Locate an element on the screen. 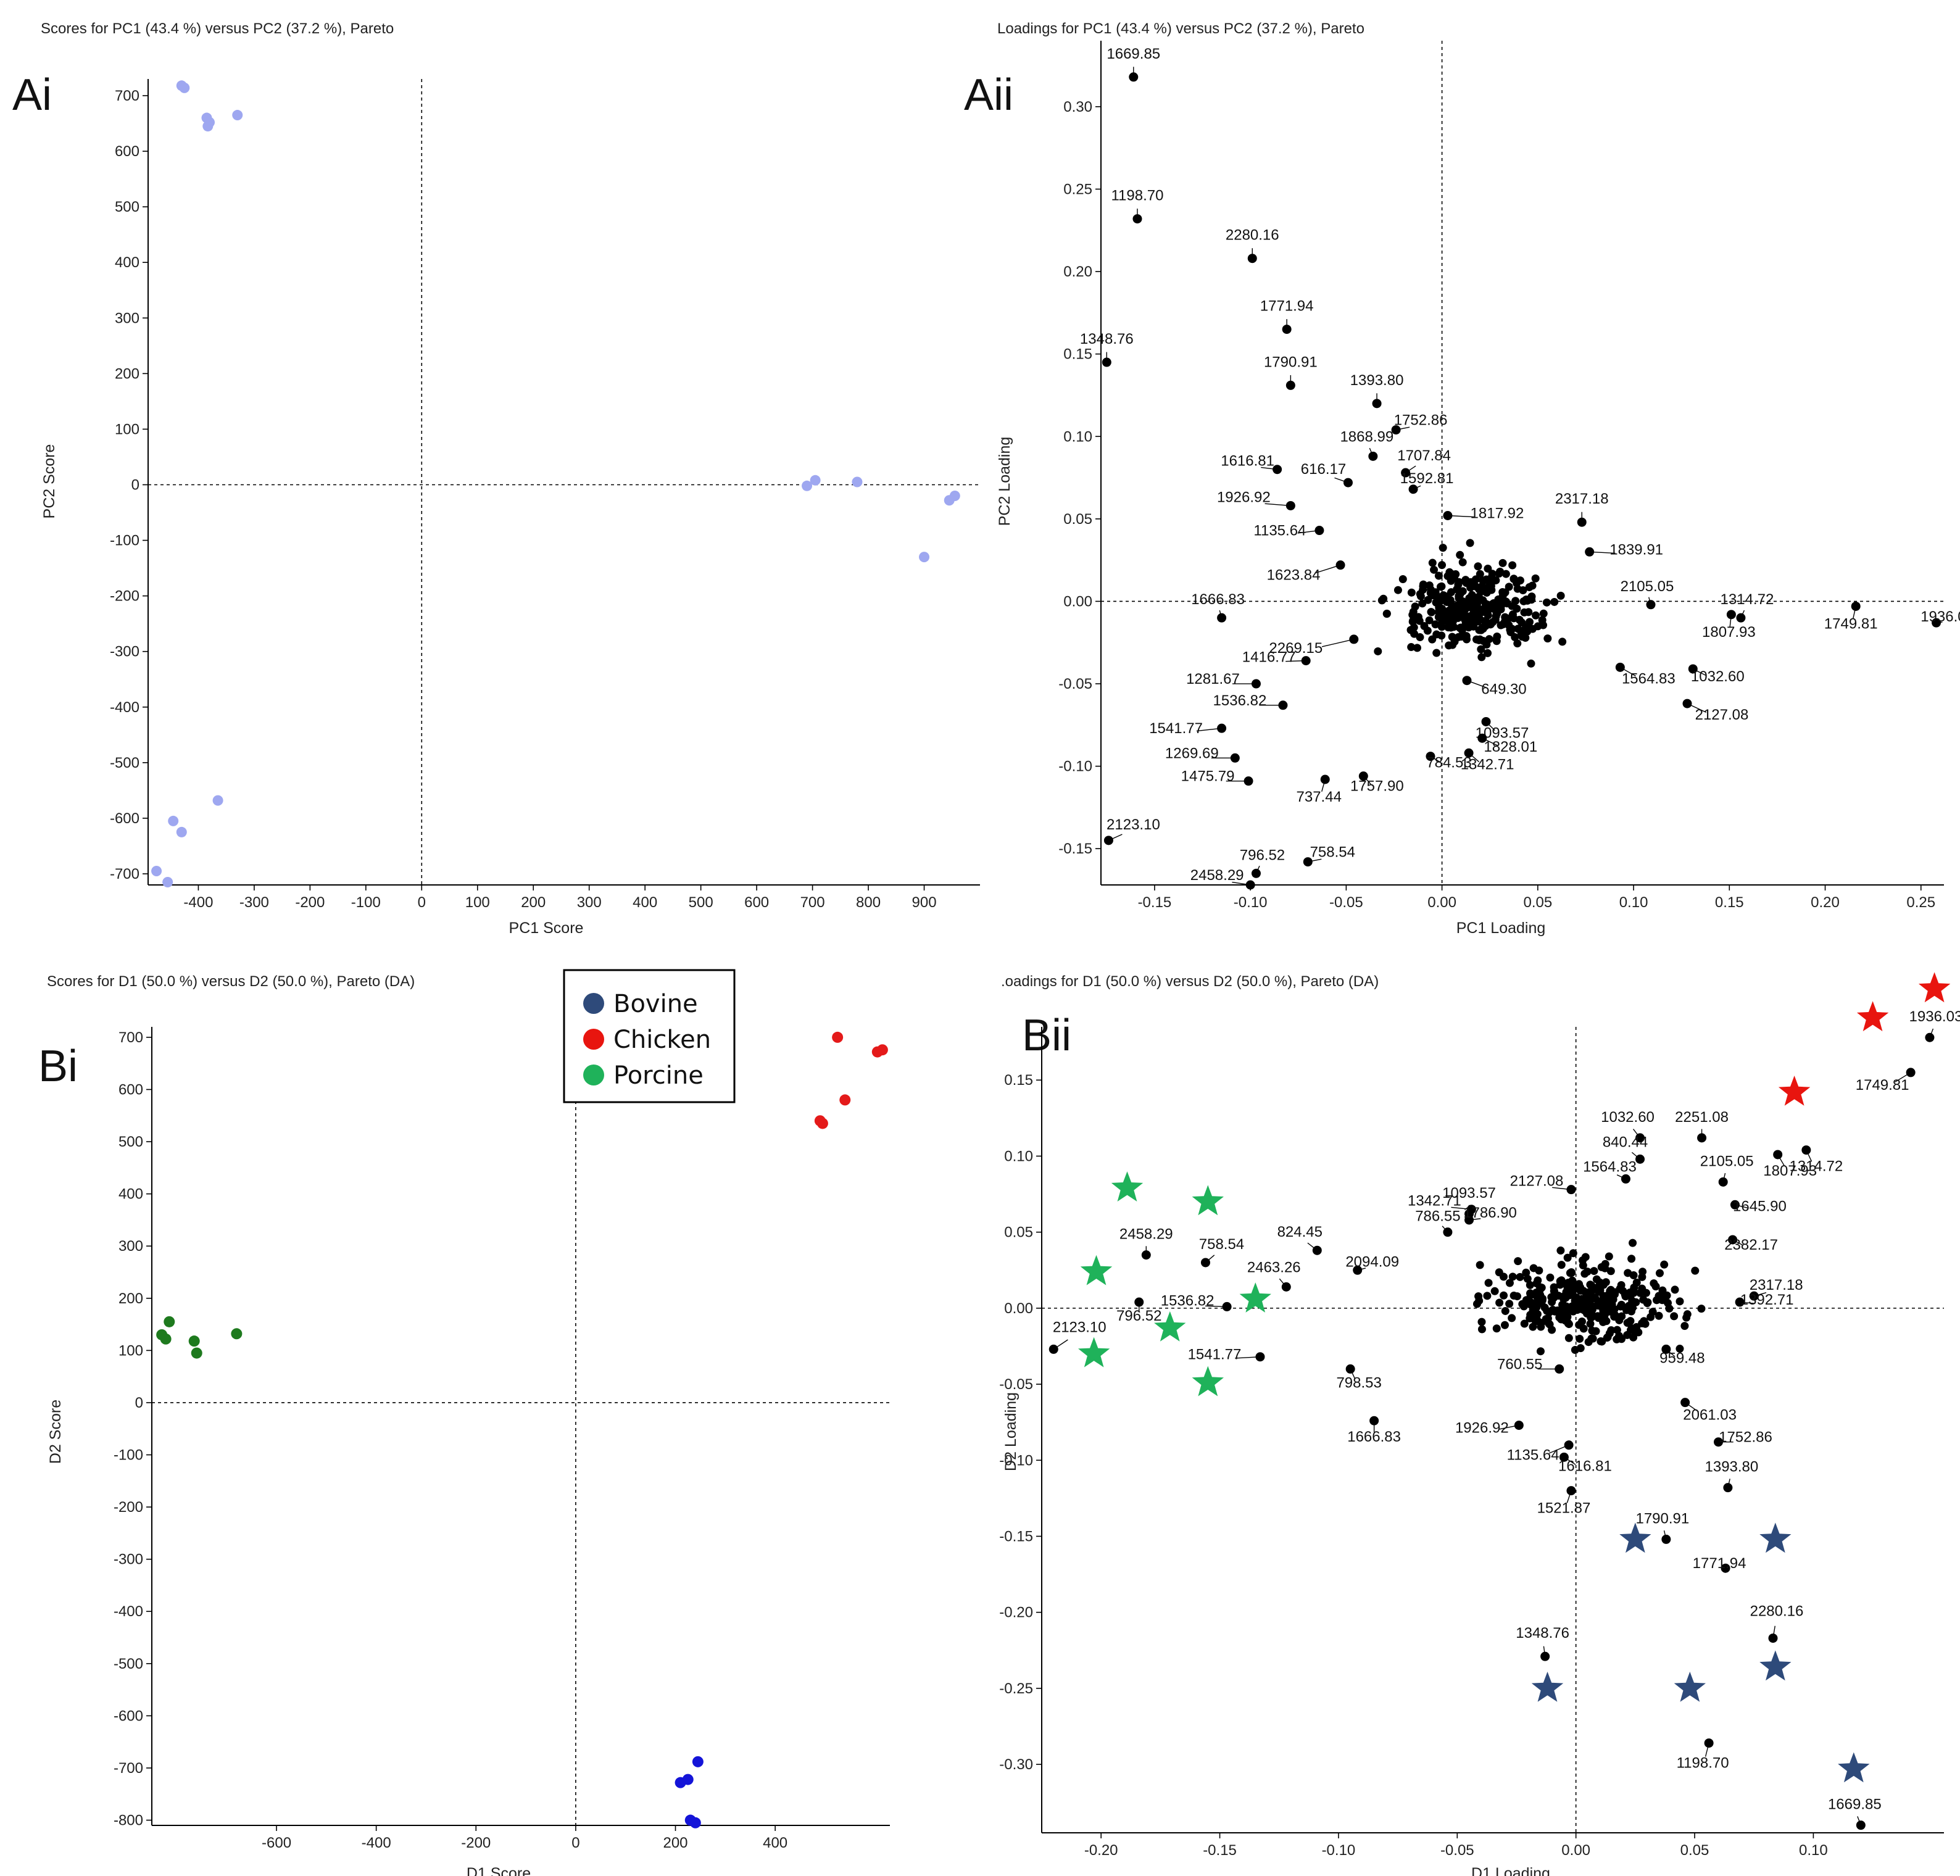  loading-label: 796.52 is located at coordinates (1138, 1316).